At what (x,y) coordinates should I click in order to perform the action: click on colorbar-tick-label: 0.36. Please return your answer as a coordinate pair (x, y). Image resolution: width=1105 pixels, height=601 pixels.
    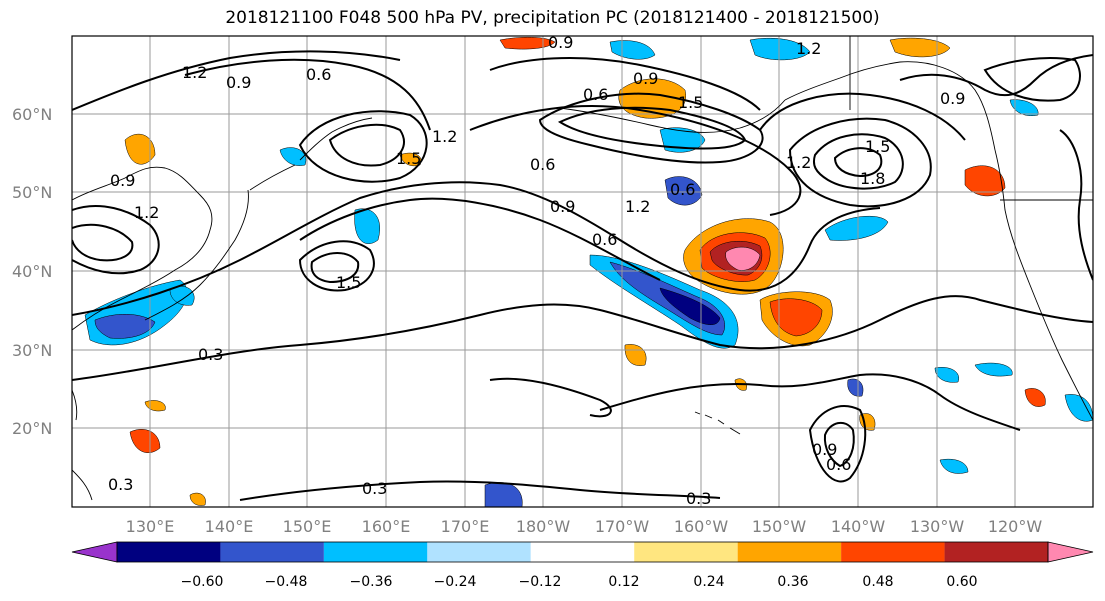
    Looking at the image, I should click on (792, 582).